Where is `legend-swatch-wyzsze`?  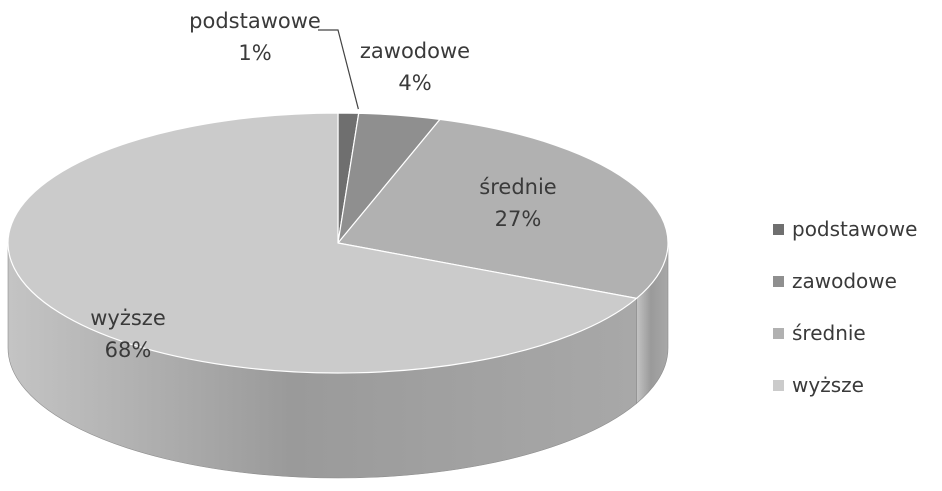 legend-swatch-wyzsze is located at coordinates (778, 385).